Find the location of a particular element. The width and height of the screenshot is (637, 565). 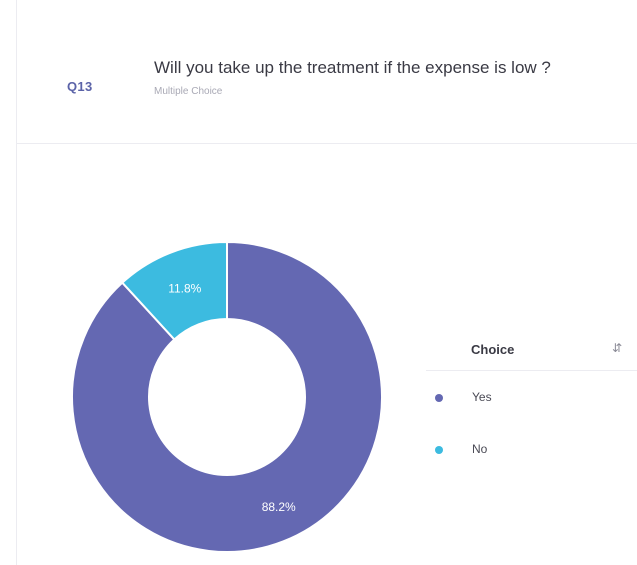

legend-header: Choice ⇵ is located at coordinates (531, 348).